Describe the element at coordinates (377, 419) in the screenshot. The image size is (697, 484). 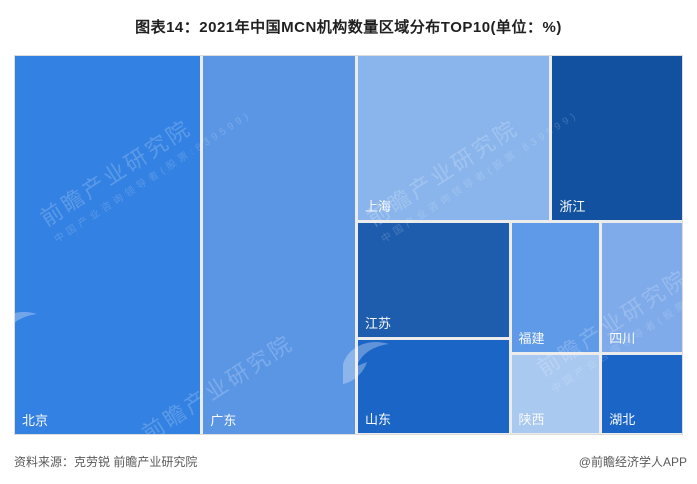
I see `treemap-cell-label: 山东` at that location.